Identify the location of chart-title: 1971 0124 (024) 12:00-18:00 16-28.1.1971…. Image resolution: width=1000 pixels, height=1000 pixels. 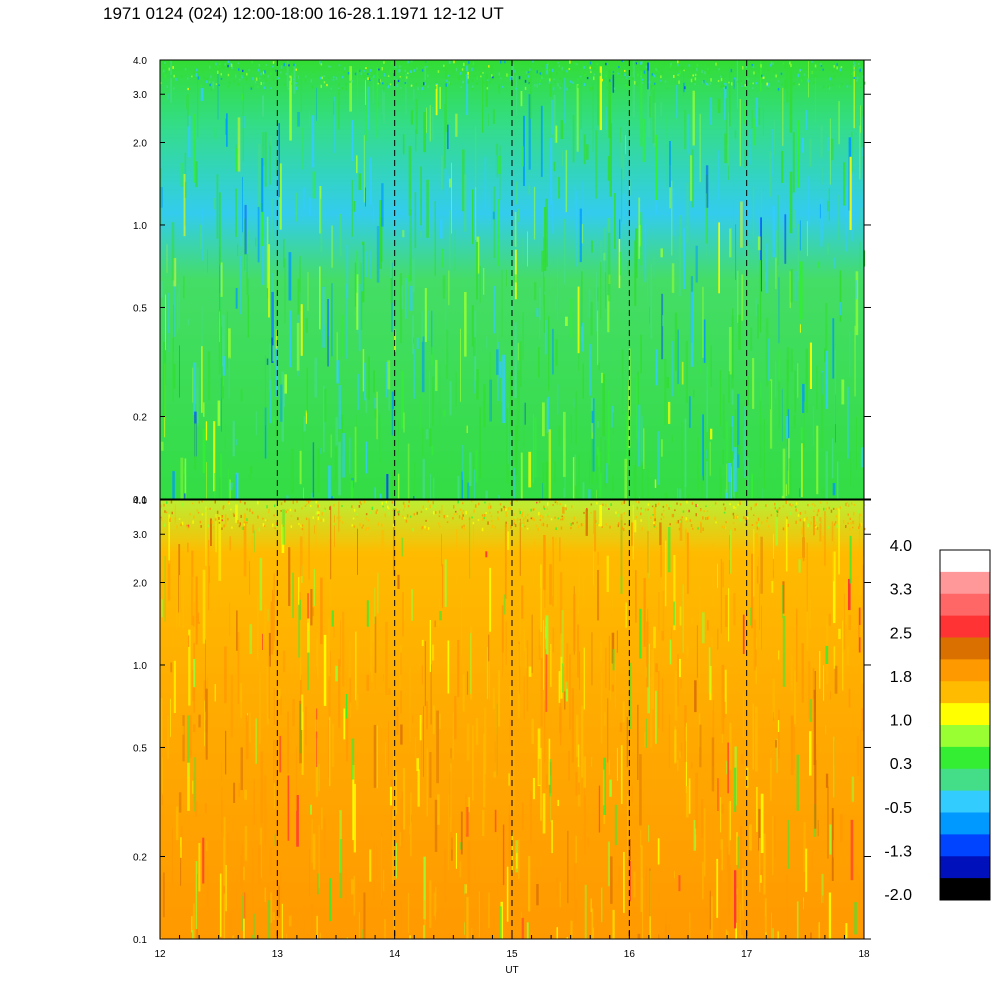
(303, 13).